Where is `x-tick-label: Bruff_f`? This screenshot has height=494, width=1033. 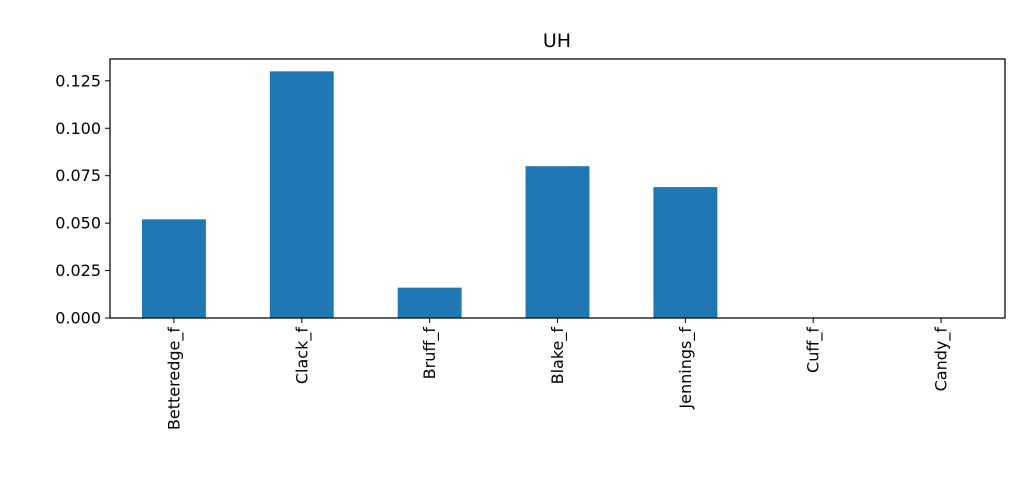 x-tick-label: Bruff_f is located at coordinates (430, 353).